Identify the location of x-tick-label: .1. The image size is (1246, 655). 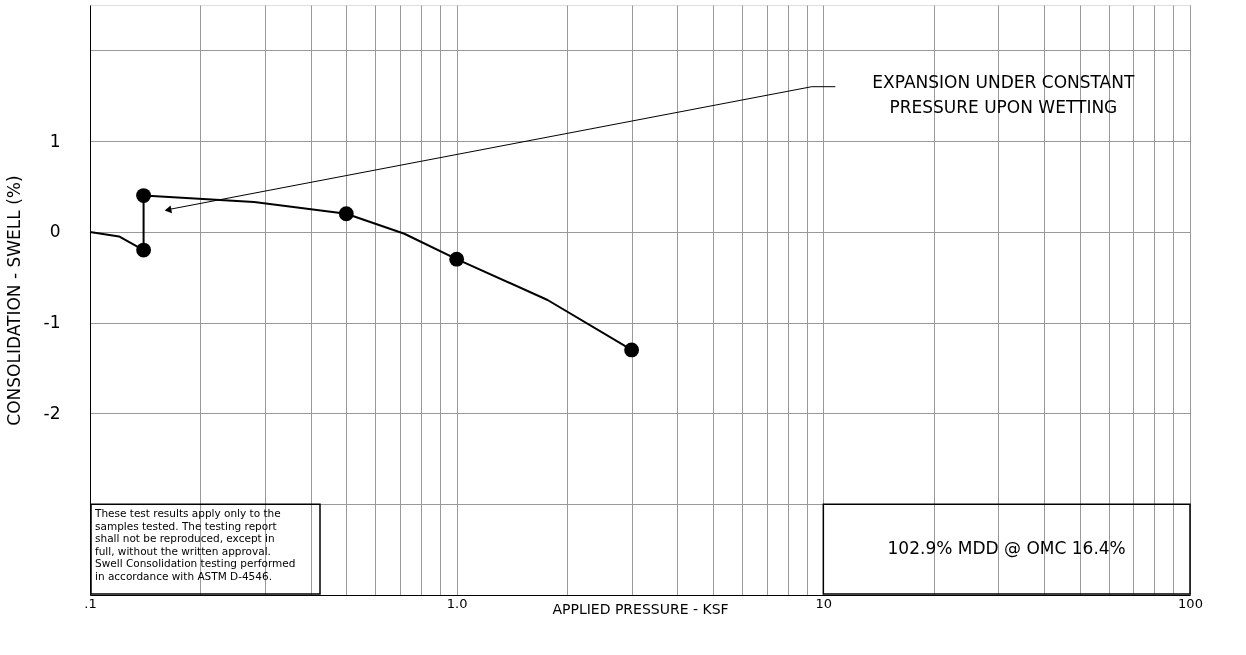
(90, 603).